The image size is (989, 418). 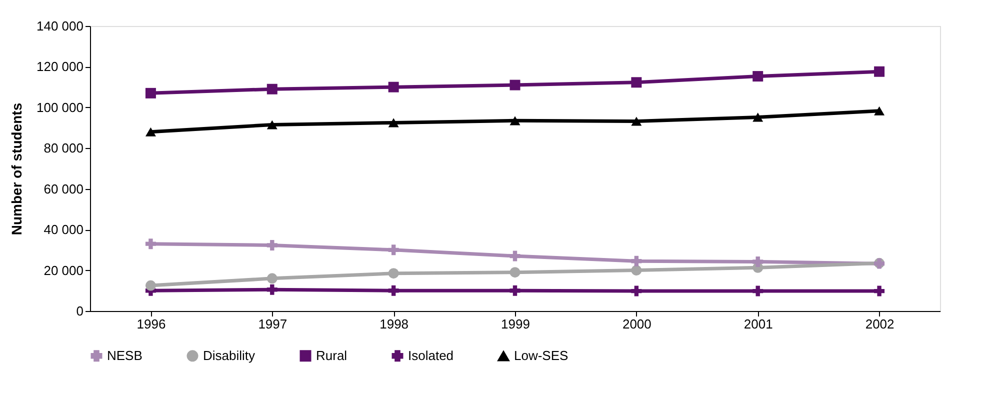 What do you see at coordinates (124, 355) in the screenshot?
I see `legend-label: NESB` at bounding box center [124, 355].